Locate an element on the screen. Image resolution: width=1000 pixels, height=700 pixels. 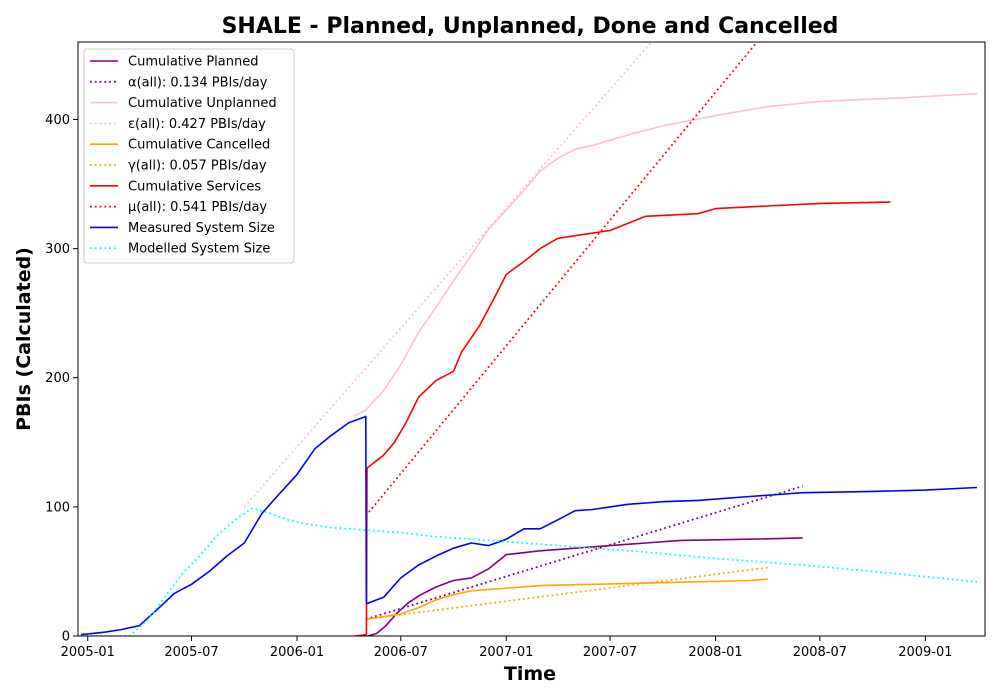
y-axis-ticks: 0 100 200 300 400 is located at coordinates (61, 379).